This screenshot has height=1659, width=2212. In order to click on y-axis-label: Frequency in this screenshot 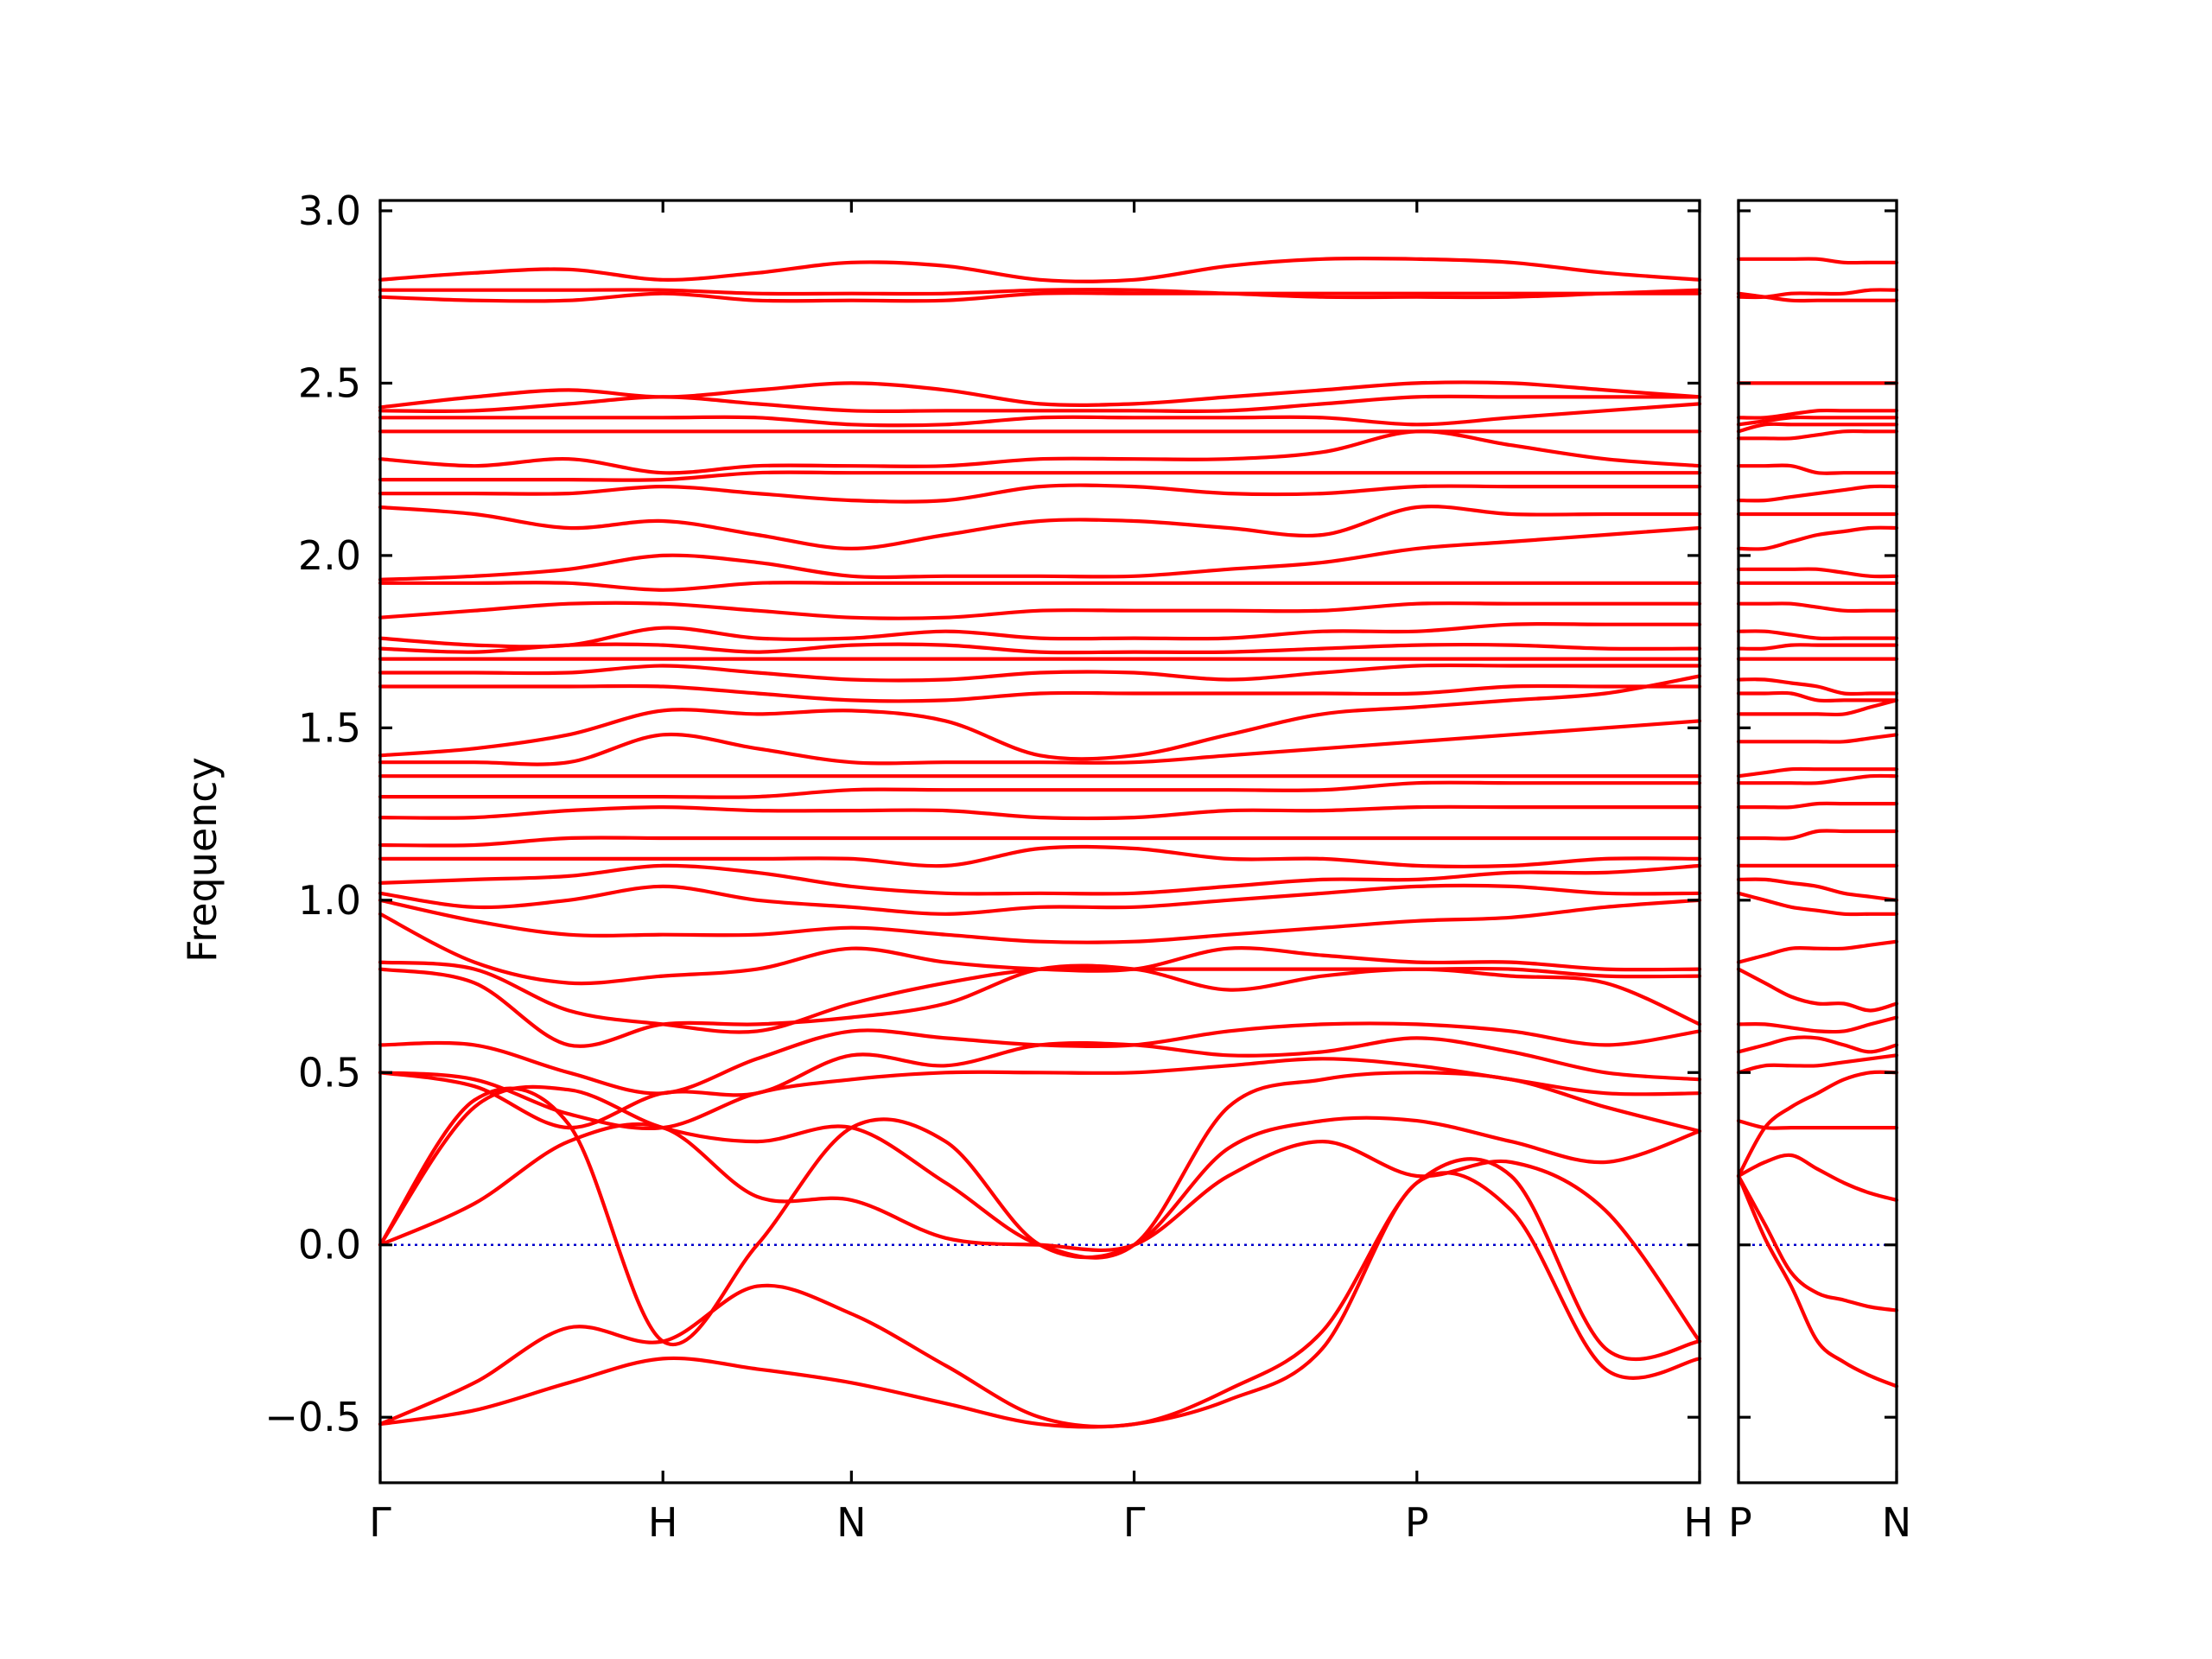, I will do `click(202, 860)`.